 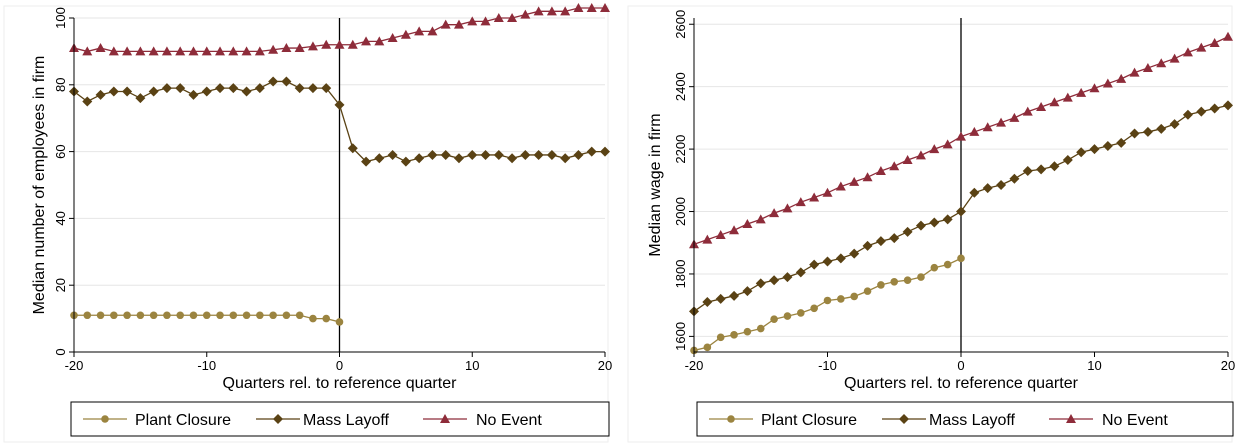 What do you see at coordinates (680, 86) in the screenshot?
I see `y-tick-label: 2400` at bounding box center [680, 86].